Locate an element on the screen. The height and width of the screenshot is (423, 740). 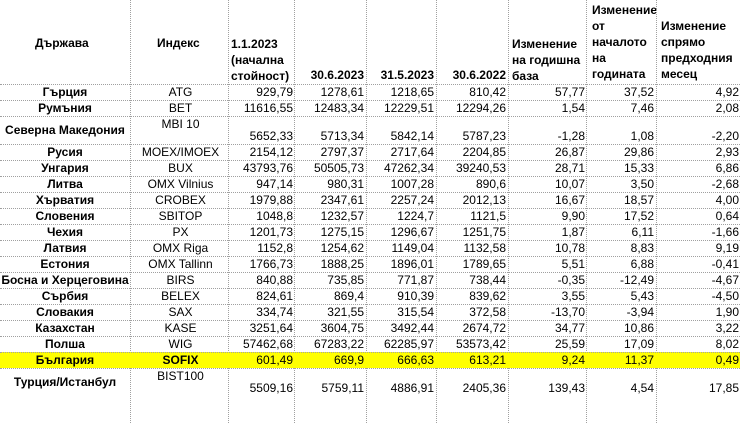
cell-start: 2154,12 is located at coordinates (271, 152).